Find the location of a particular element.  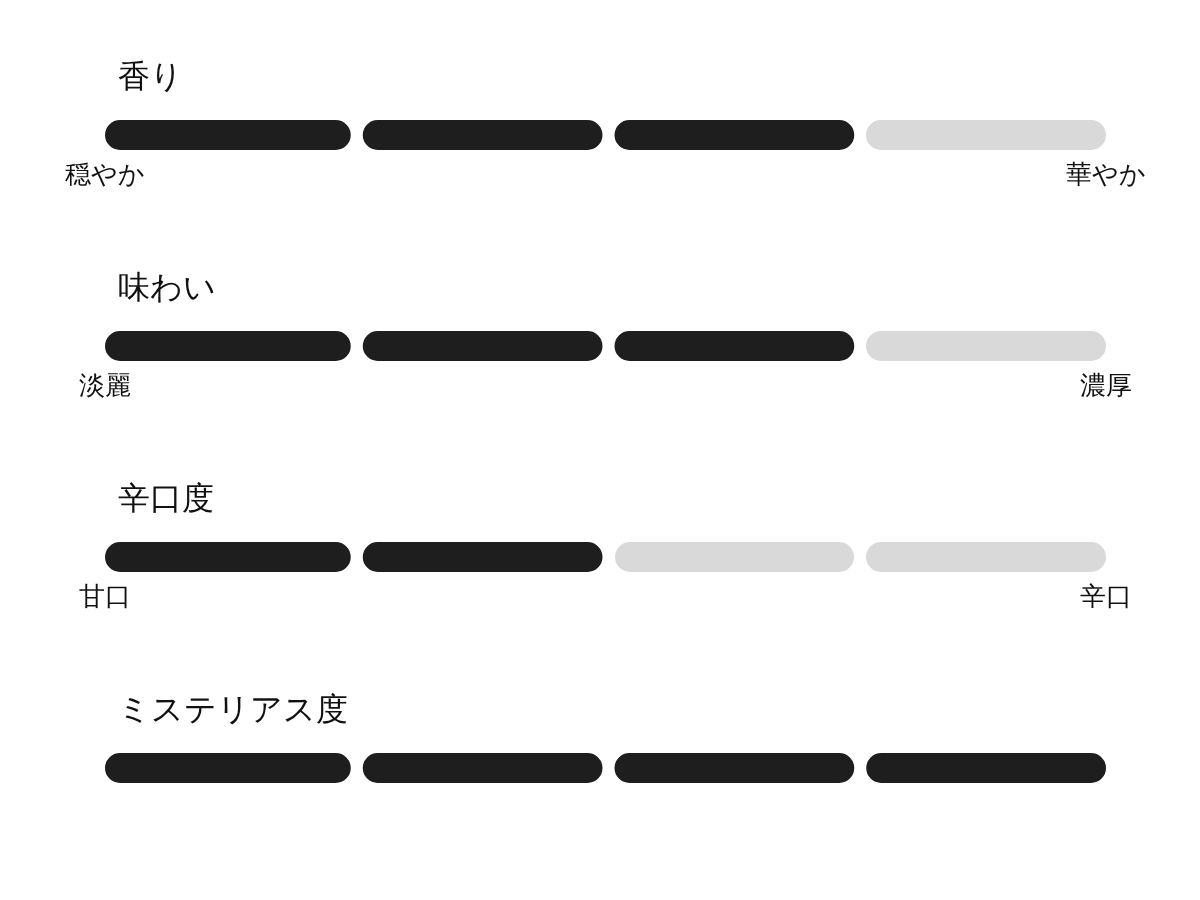

annotation: 濃厚 is located at coordinates (1106, 384).